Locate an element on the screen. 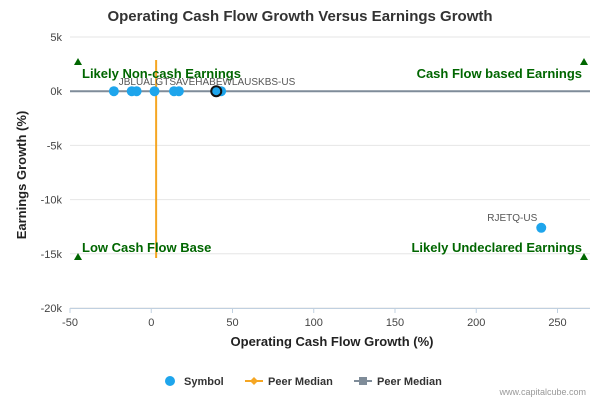 Image resolution: width=600 pixels, height=400 pixels. legend-peer-median-x-label: Peer Median is located at coordinates (300, 382).